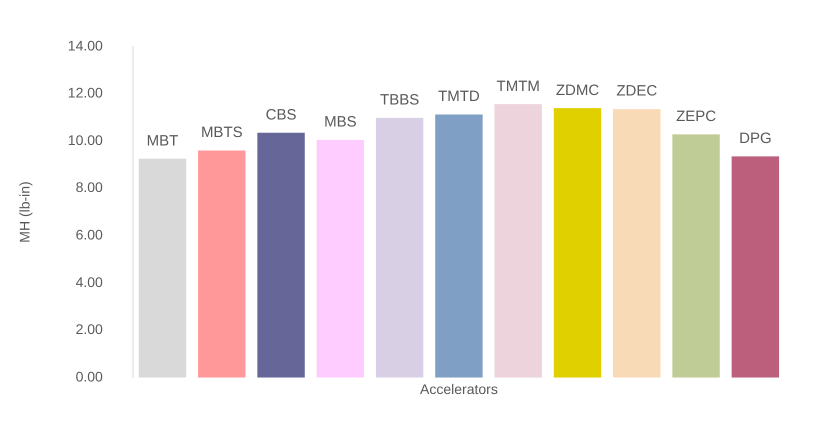 The height and width of the screenshot is (424, 813). Describe the element at coordinates (400, 99) in the screenshot. I see `x-tick-label: TBBS` at that location.